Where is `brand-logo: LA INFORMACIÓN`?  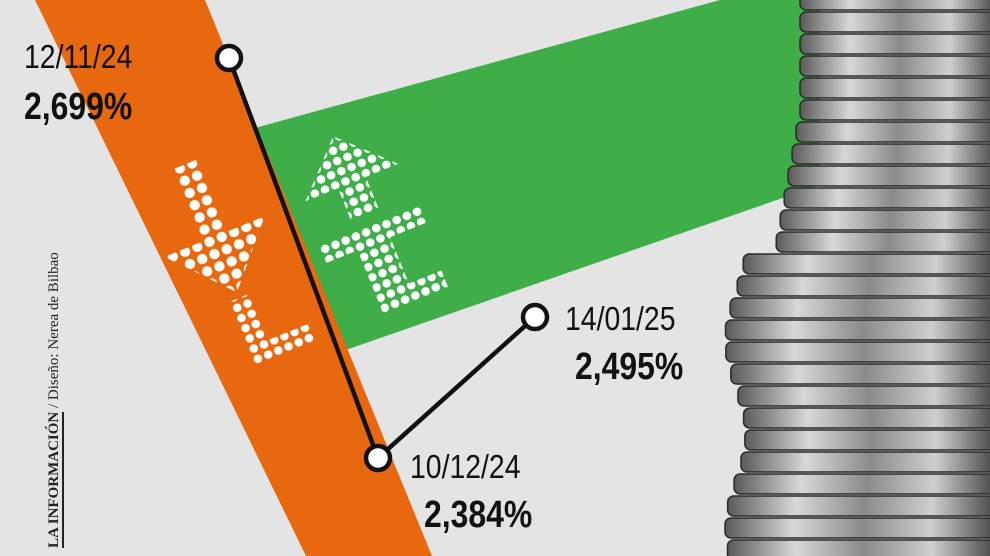 brand-logo: LA INFORMACIÓN is located at coordinates (55, 479).